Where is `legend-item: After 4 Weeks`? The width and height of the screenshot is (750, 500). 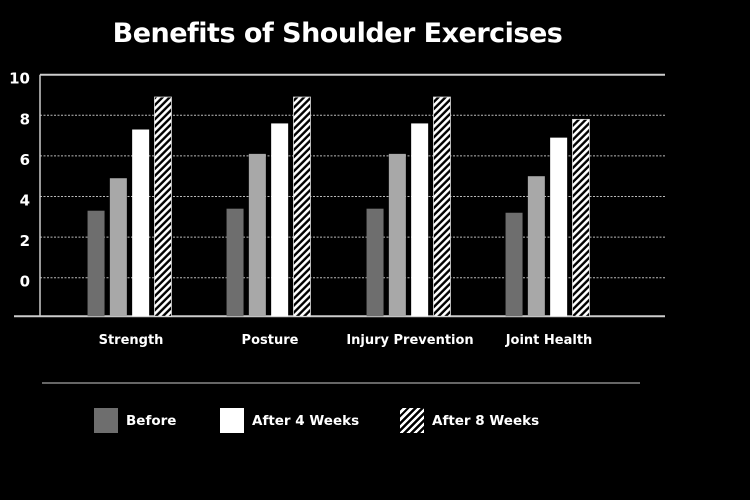 legend-item: After 4 Weeks is located at coordinates (289, 420).